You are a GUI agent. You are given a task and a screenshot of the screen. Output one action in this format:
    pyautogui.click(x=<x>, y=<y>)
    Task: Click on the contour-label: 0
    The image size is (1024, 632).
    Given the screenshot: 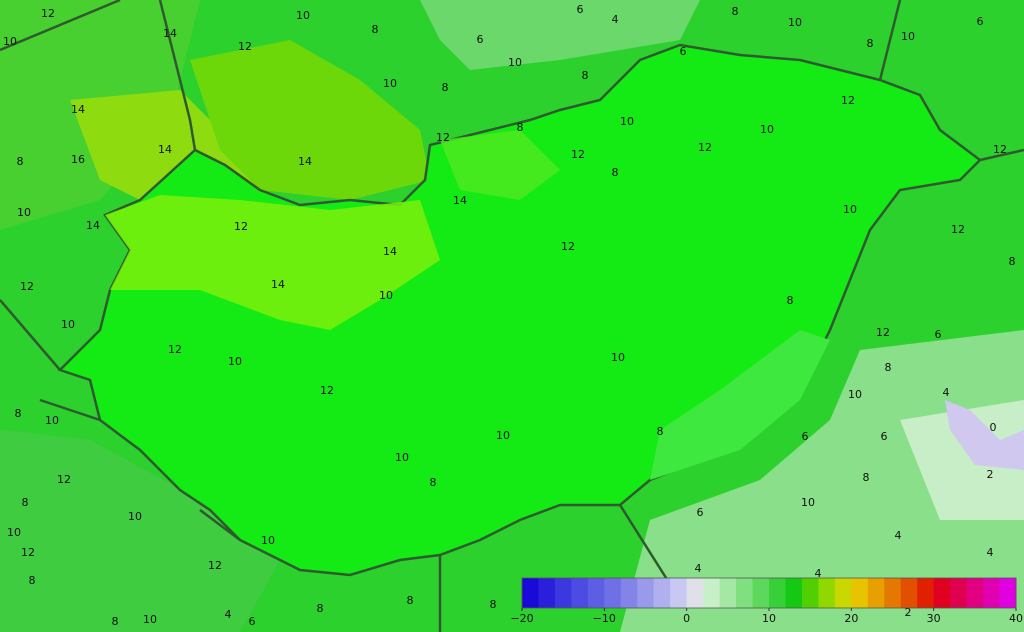 What is the action you would take?
    pyautogui.click(x=993, y=427)
    